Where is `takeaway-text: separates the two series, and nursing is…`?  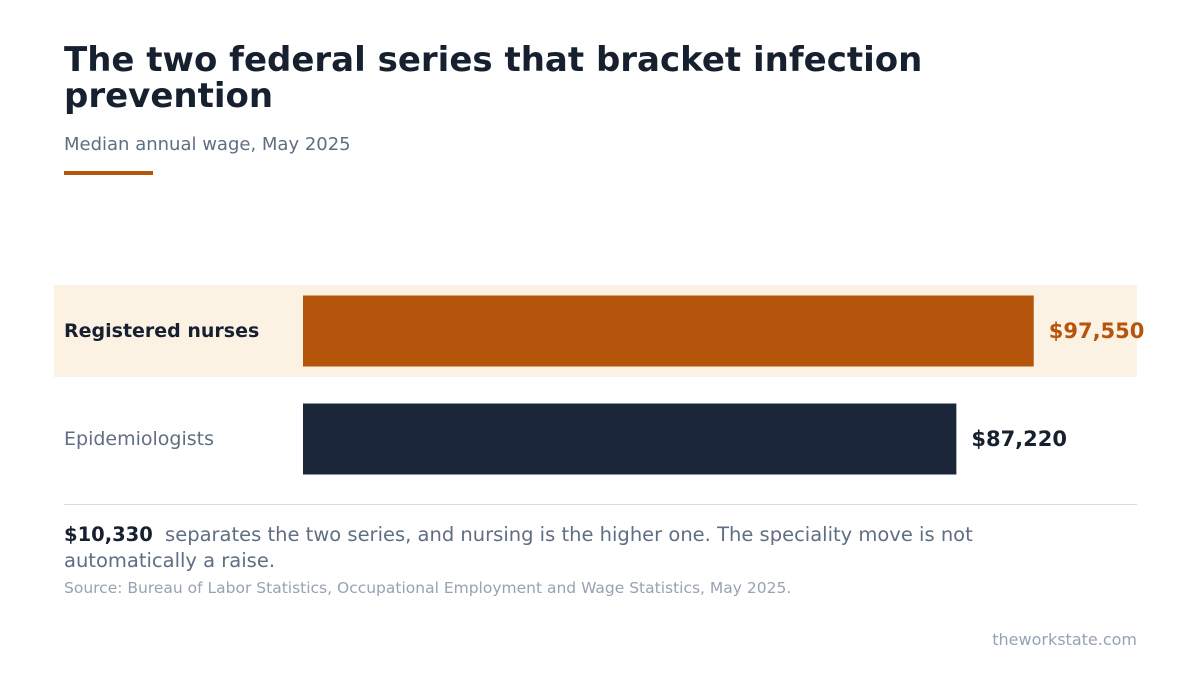
takeaway-text: separates the two series, and nursing is… is located at coordinates (518, 547).